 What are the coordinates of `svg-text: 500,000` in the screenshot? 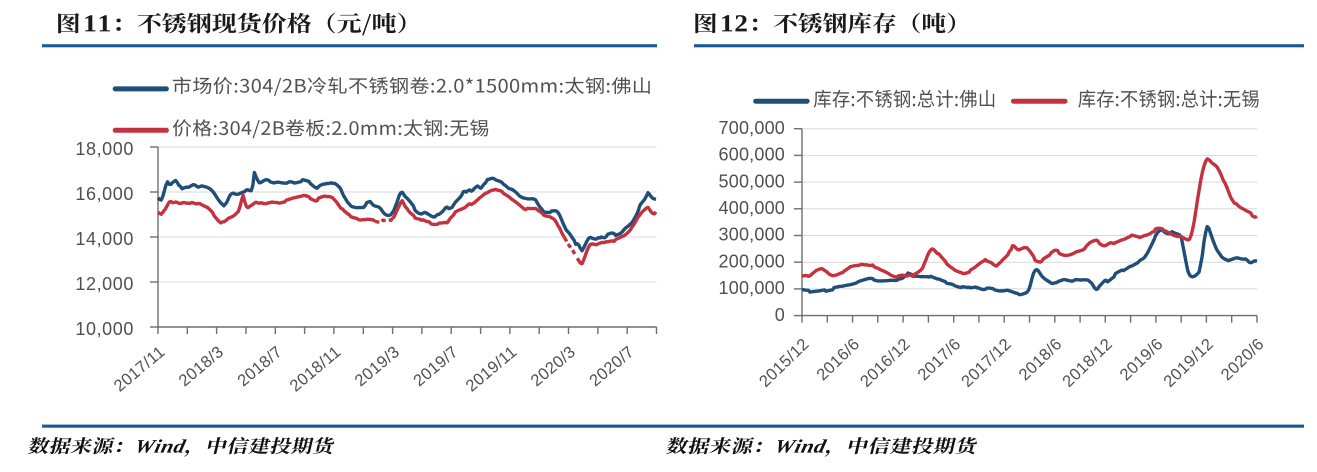 It's located at (752, 181).